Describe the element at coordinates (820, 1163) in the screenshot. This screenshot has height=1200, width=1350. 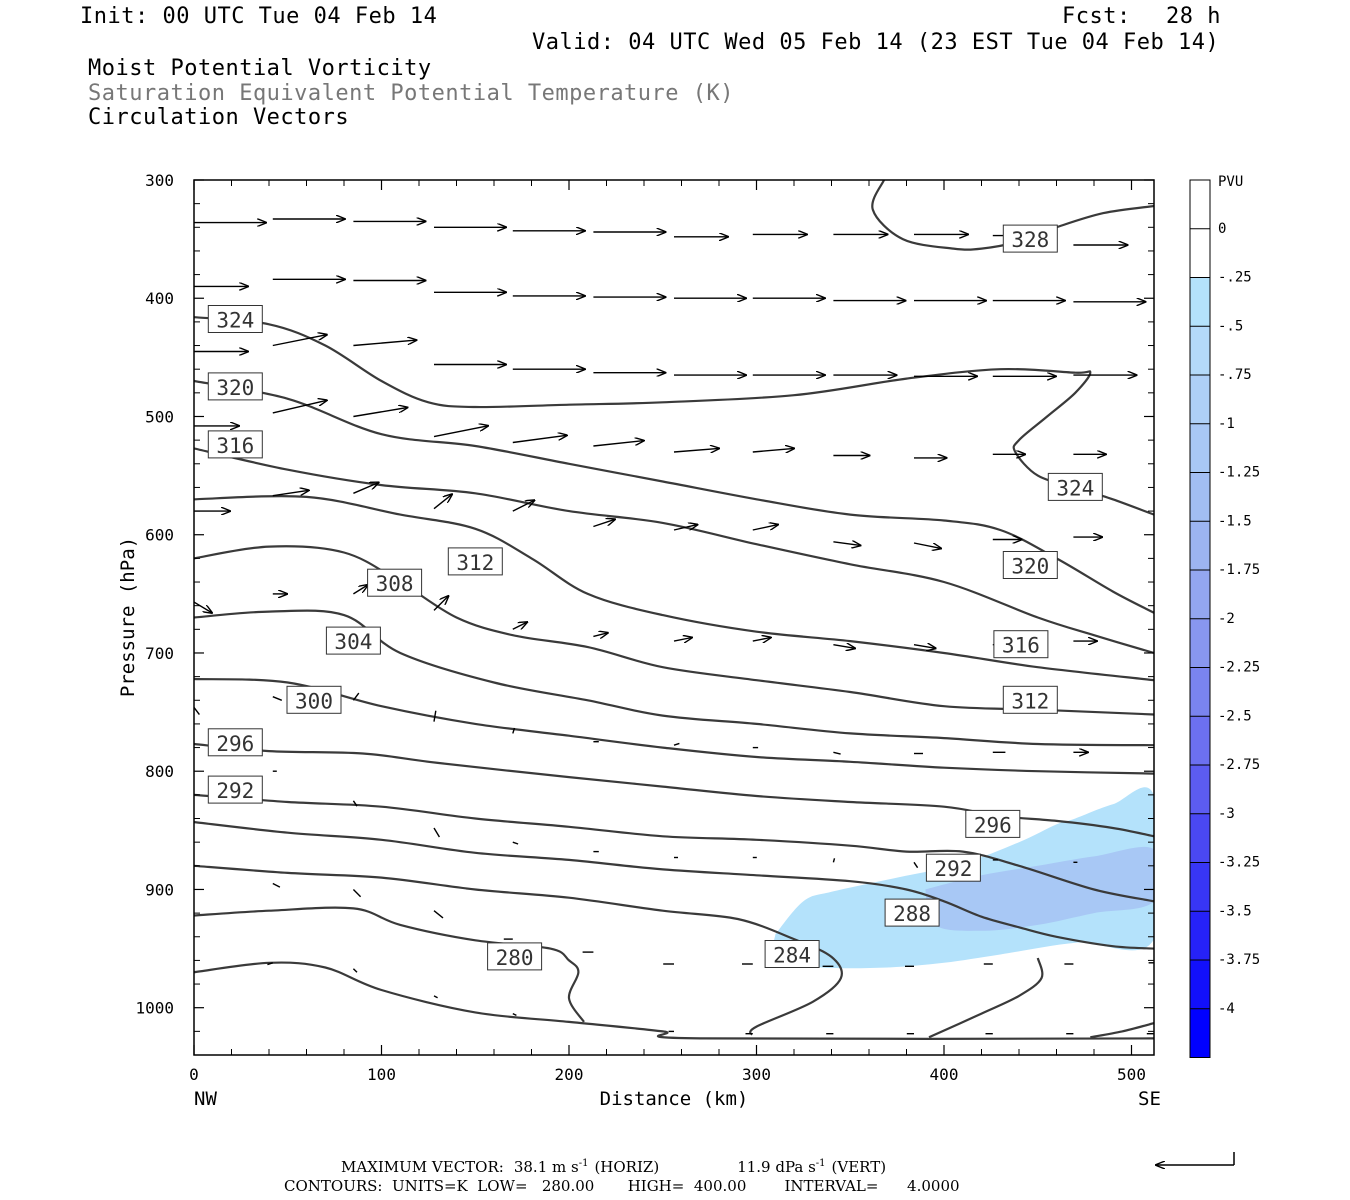
I see `max-vector-vert-exponent: -1` at that location.